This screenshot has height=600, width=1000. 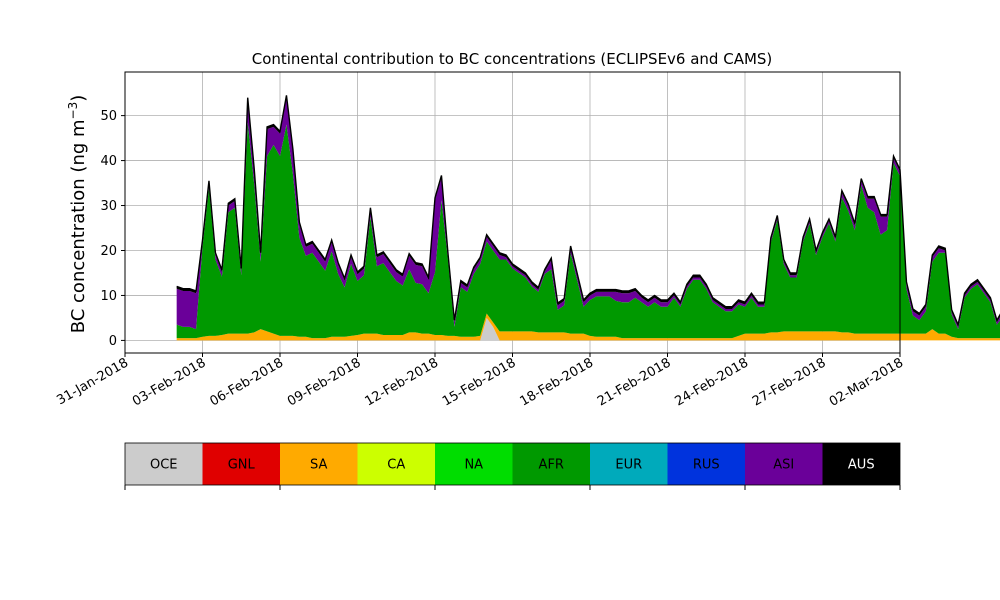 I want to click on legend-swatch-asi, so click(x=784, y=464).